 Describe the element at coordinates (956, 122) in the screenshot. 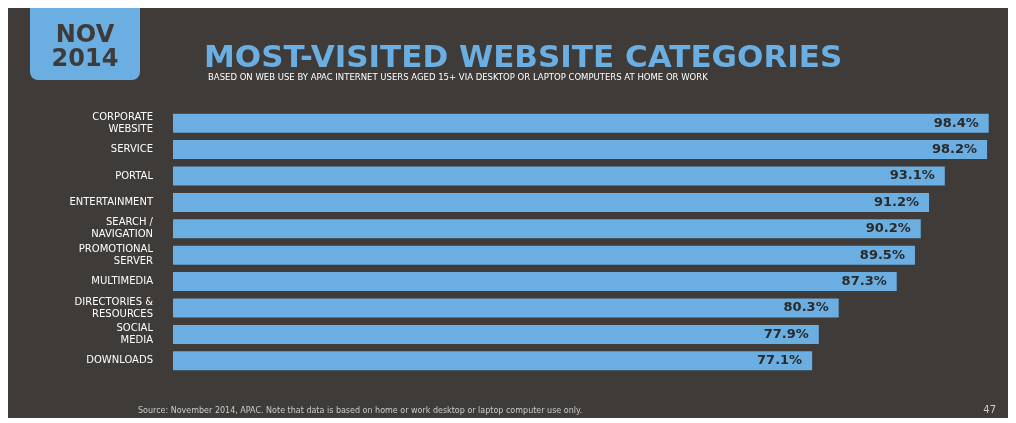

I see `data-label: 98.4%` at that location.